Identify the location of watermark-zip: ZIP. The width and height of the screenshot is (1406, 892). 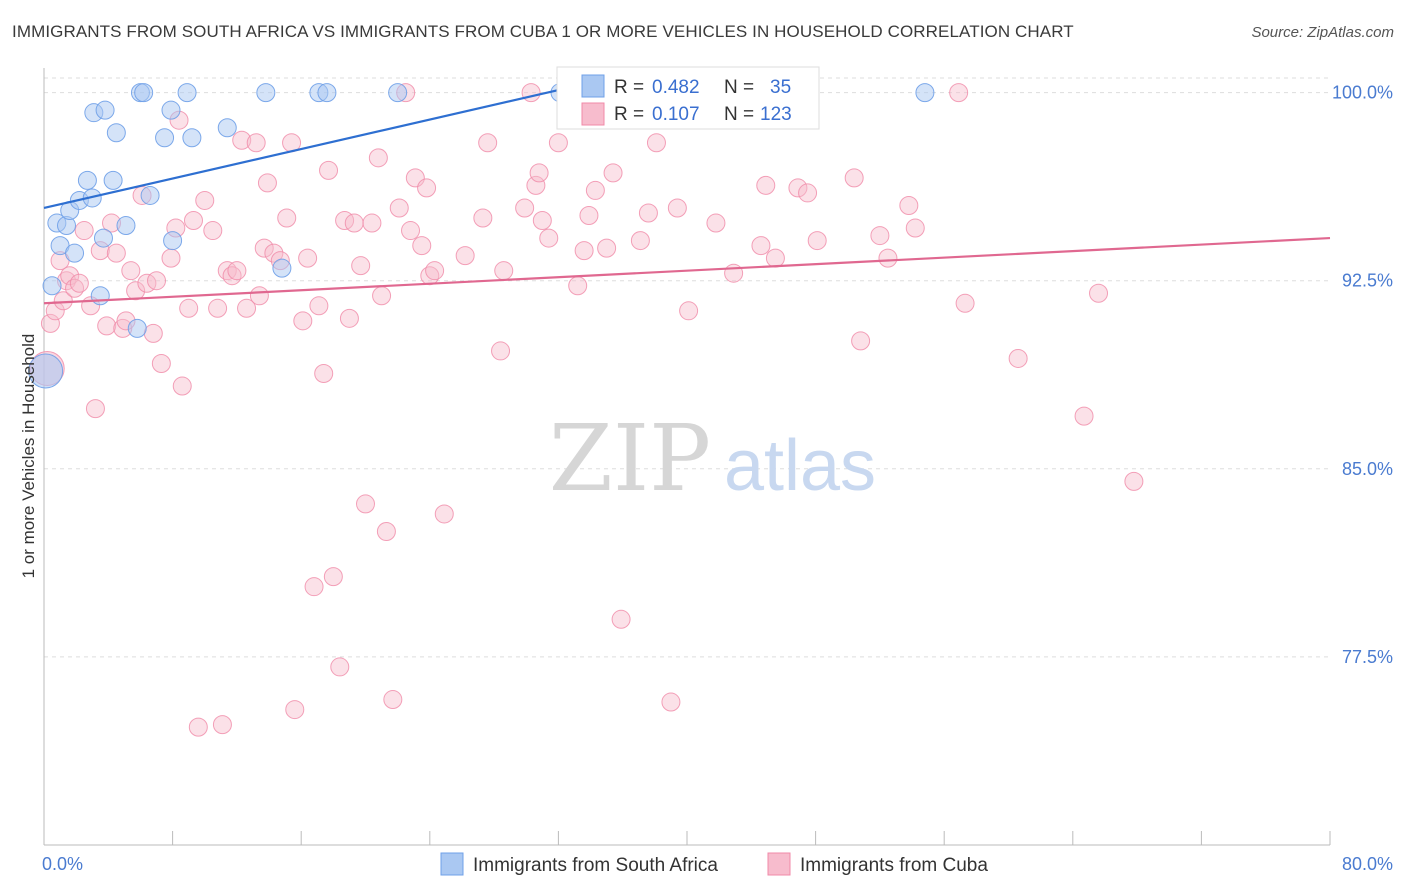
(630, 458).